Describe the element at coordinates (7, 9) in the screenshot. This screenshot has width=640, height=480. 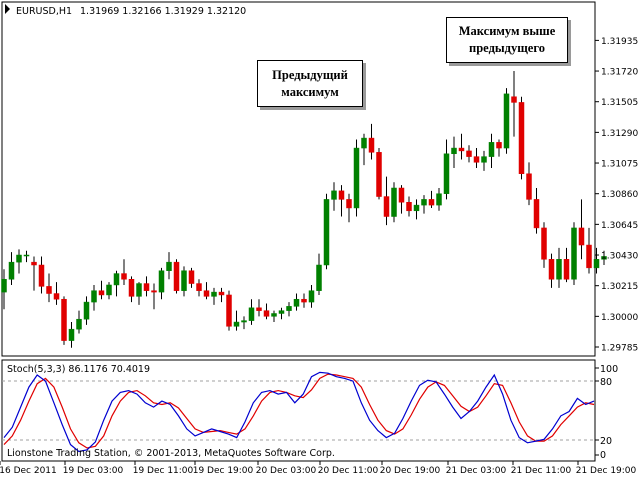
I see `expand-triangle-icon` at that location.